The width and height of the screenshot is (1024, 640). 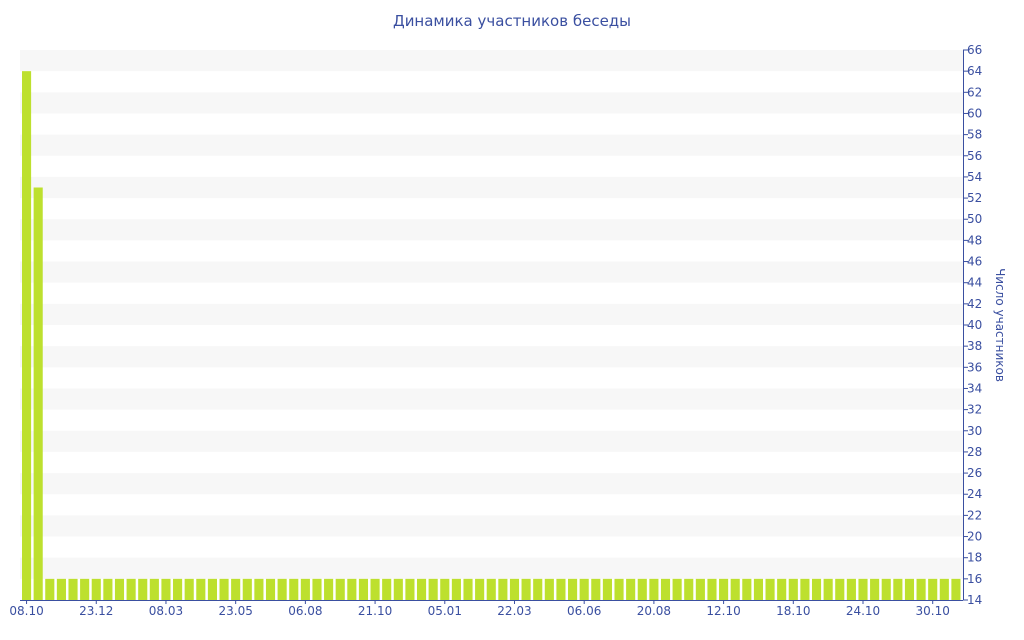 What do you see at coordinates (974, 600) in the screenshot?
I see `y-tick-label: 14` at bounding box center [974, 600].